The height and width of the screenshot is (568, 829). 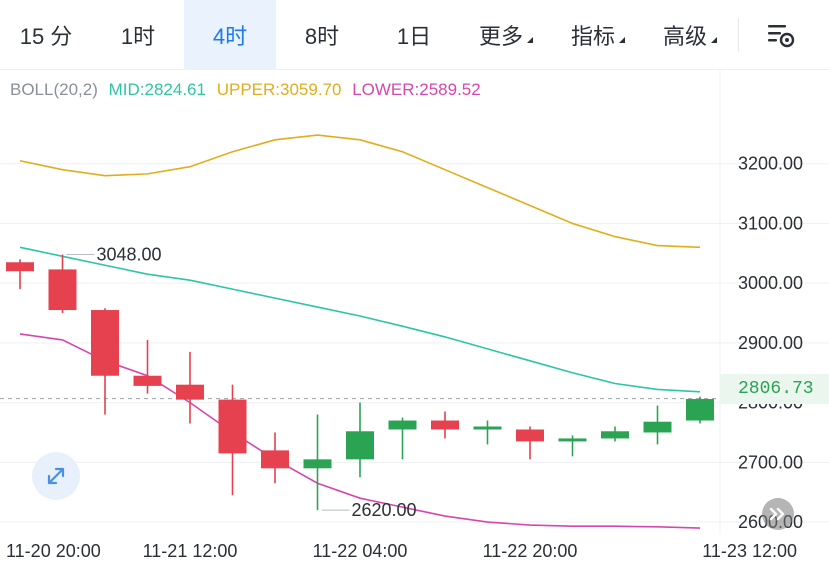 What do you see at coordinates (54, 89) in the screenshot?
I see `indicator-name: BOLL(20,2)` at bounding box center [54, 89].